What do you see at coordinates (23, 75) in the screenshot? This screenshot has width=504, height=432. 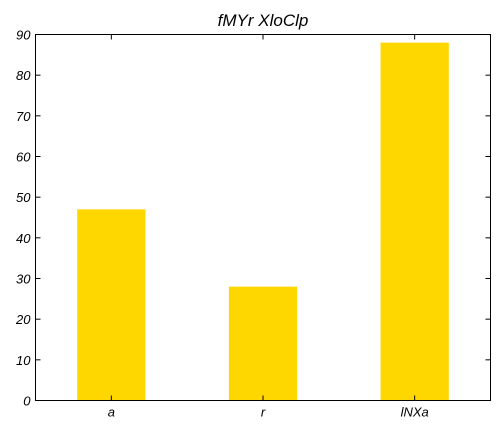 I see `y-tick-label-80: 80` at bounding box center [23, 75].